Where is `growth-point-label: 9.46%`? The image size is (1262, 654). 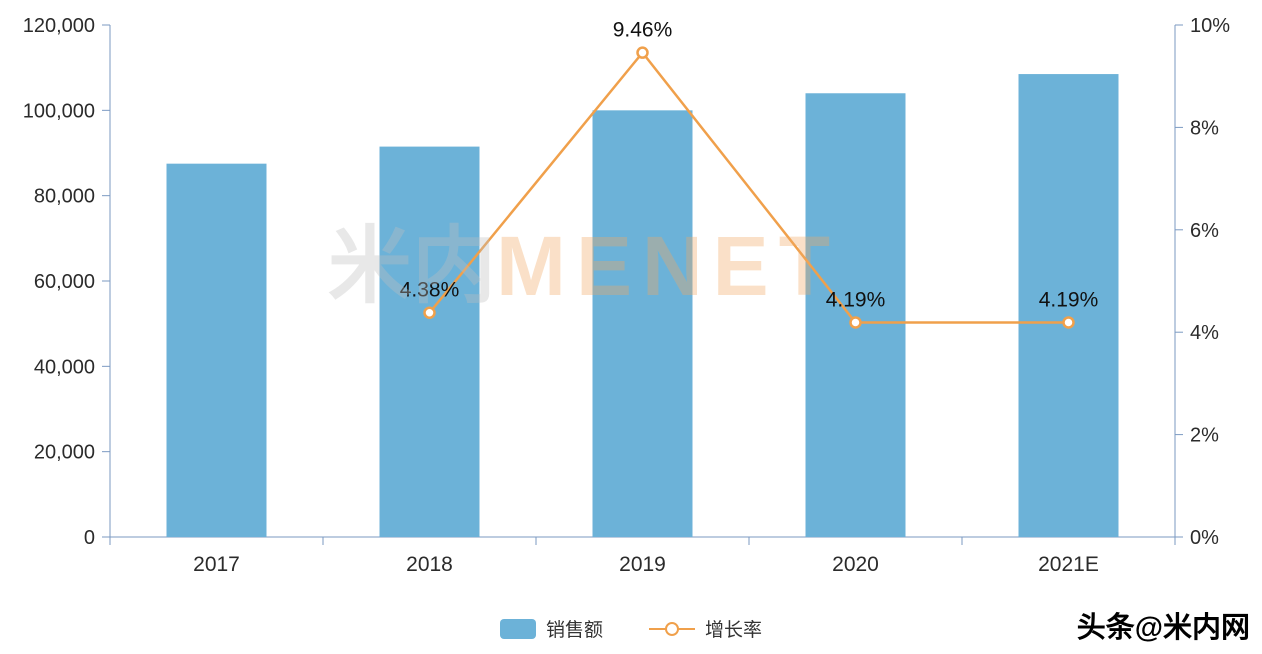
growth-point-label: 9.46% is located at coordinates (643, 30).